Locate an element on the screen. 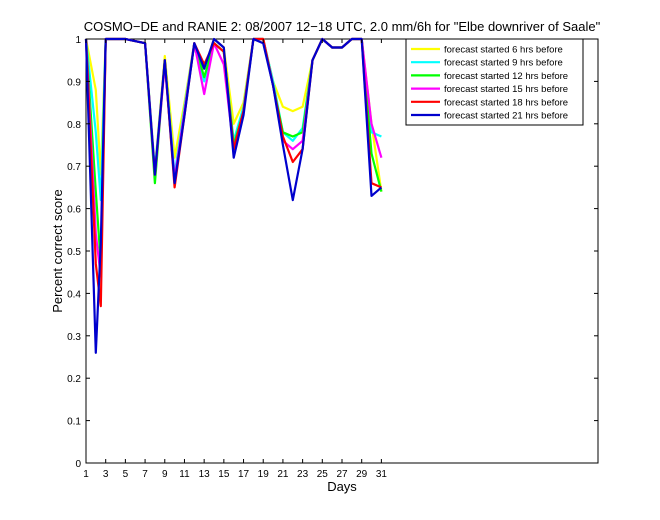 The width and height of the screenshot is (660, 520). x-tick-label: 15 is located at coordinates (224, 474).